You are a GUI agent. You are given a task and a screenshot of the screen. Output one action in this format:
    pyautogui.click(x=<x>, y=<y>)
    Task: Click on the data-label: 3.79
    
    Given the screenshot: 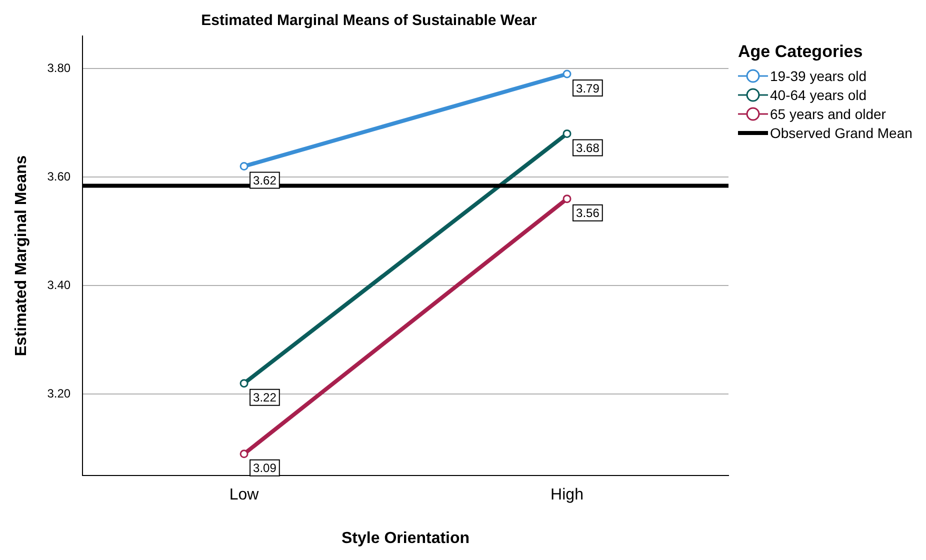 What is the action you would take?
    pyautogui.click(x=588, y=88)
    